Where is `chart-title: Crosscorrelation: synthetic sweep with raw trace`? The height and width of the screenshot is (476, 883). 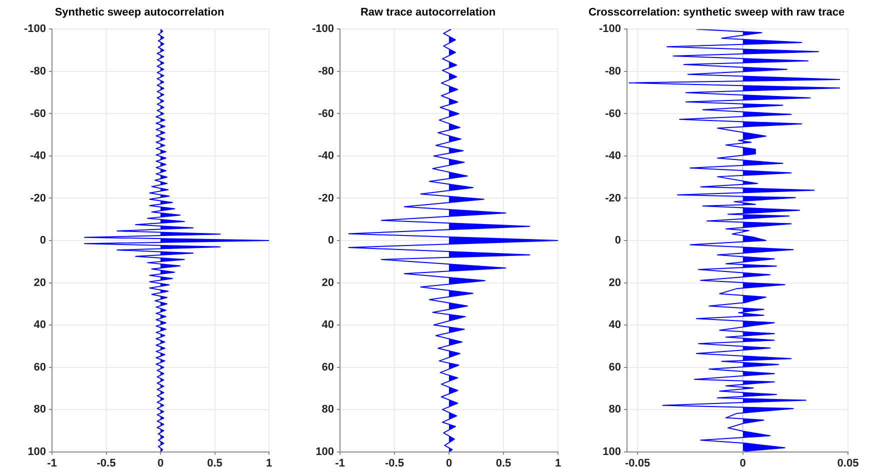
chart-title: Crosscorrelation: synthetic sweep with raw trace is located at coordinates (716, 12).